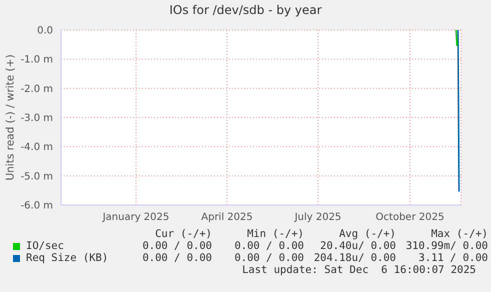 The height and width of the screenshot is (292, 491). What do you see at coordinates (357, 246) in the screenshot?
I see `text: 20.40u/ 0.00` at bounding box center [357, 246].